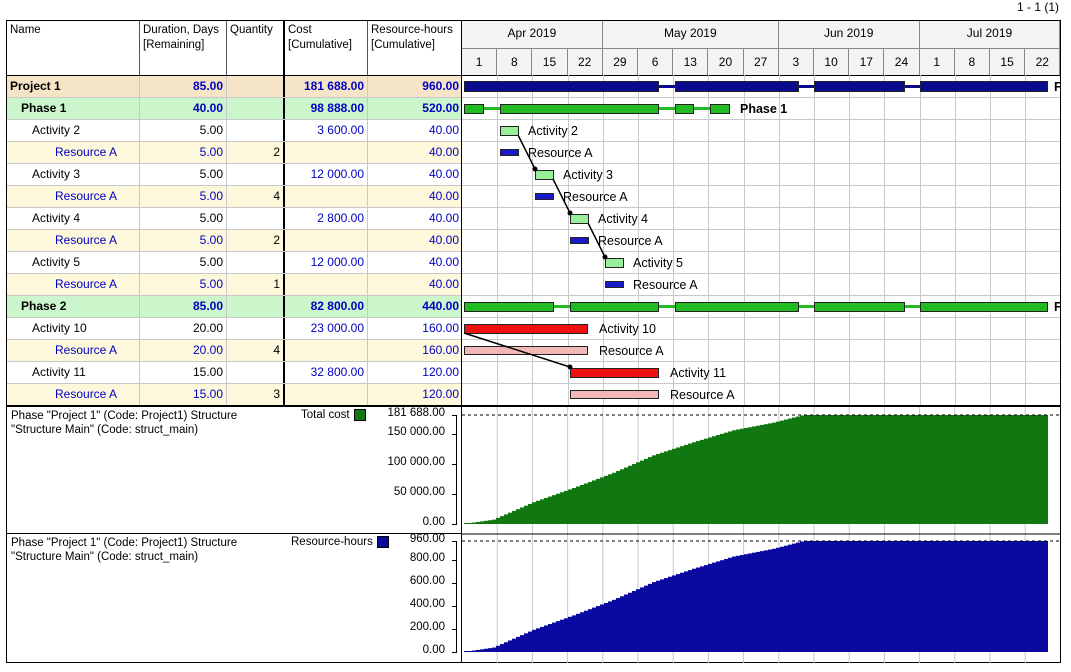 The width and height of the screenshot is (1071, 672). Describe the element at coordinates (326, 86) in the screenshot. I see `cell-cost: 181 688.00` at that location.